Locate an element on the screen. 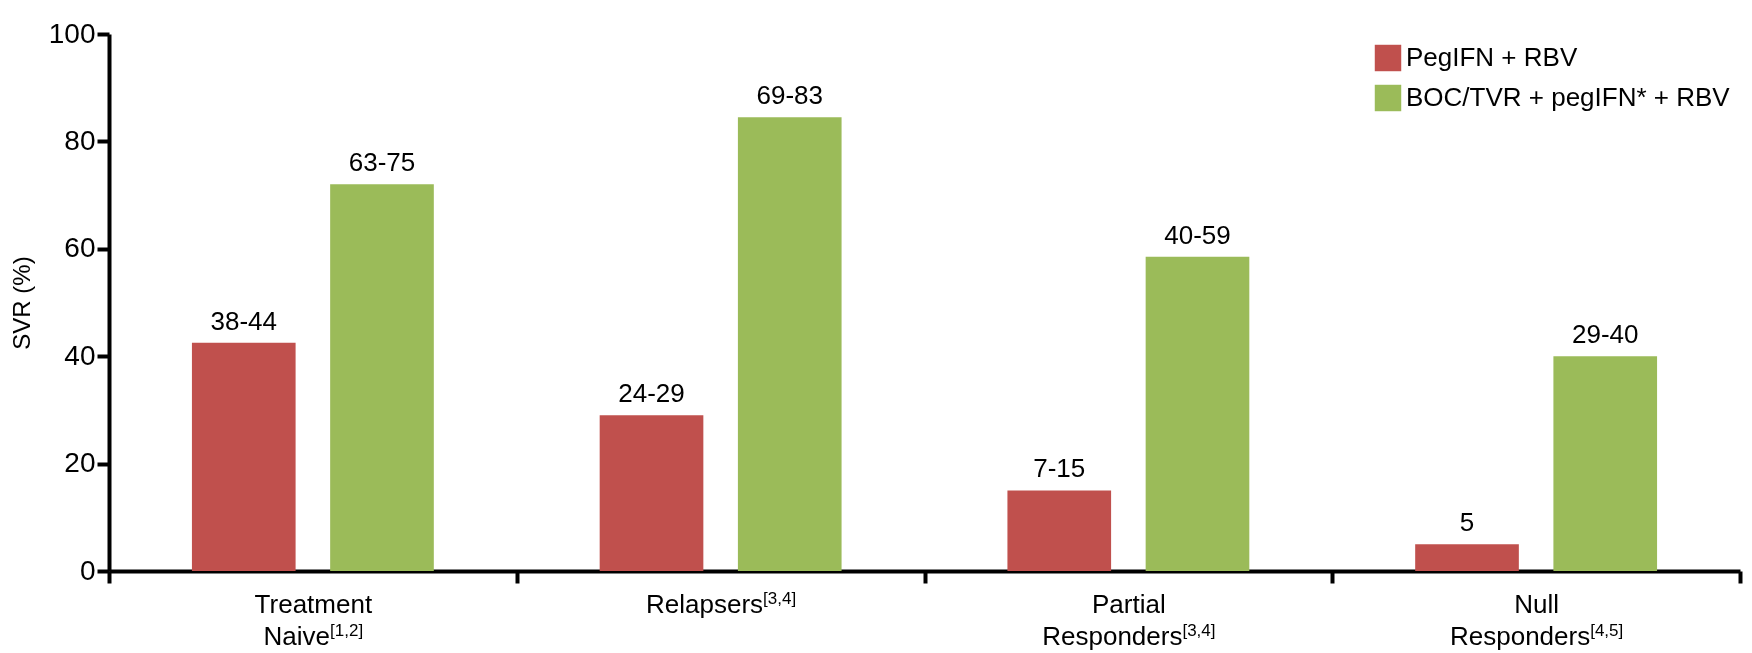  y-tick-label: 0 is located at coordinates (87, 570).